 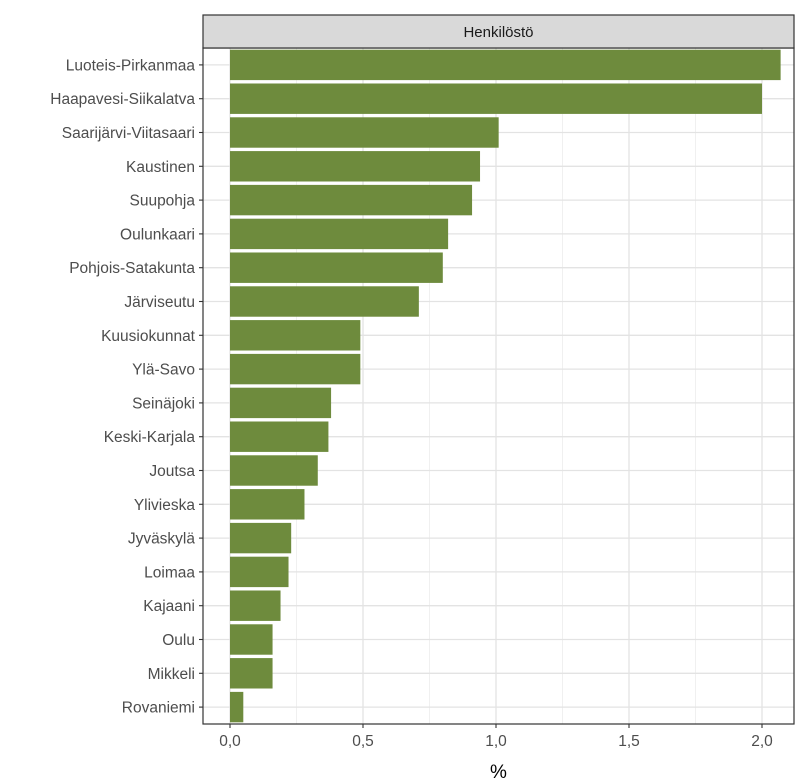 What do you see at coordinates (629, 741) in the screenshot?
I see `x-tick-label: 1,5` at bounding box center [629, 741].